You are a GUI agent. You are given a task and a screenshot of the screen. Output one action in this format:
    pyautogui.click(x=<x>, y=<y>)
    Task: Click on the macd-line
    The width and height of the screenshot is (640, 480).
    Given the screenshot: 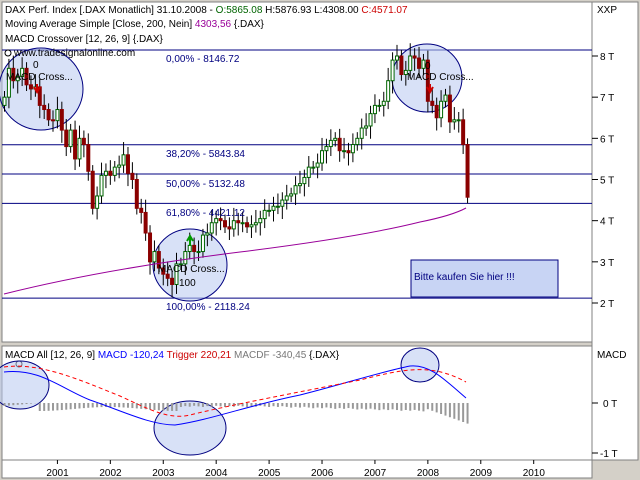 What is the action you would take?
    pyautogui.click(x=235, y=395)
    